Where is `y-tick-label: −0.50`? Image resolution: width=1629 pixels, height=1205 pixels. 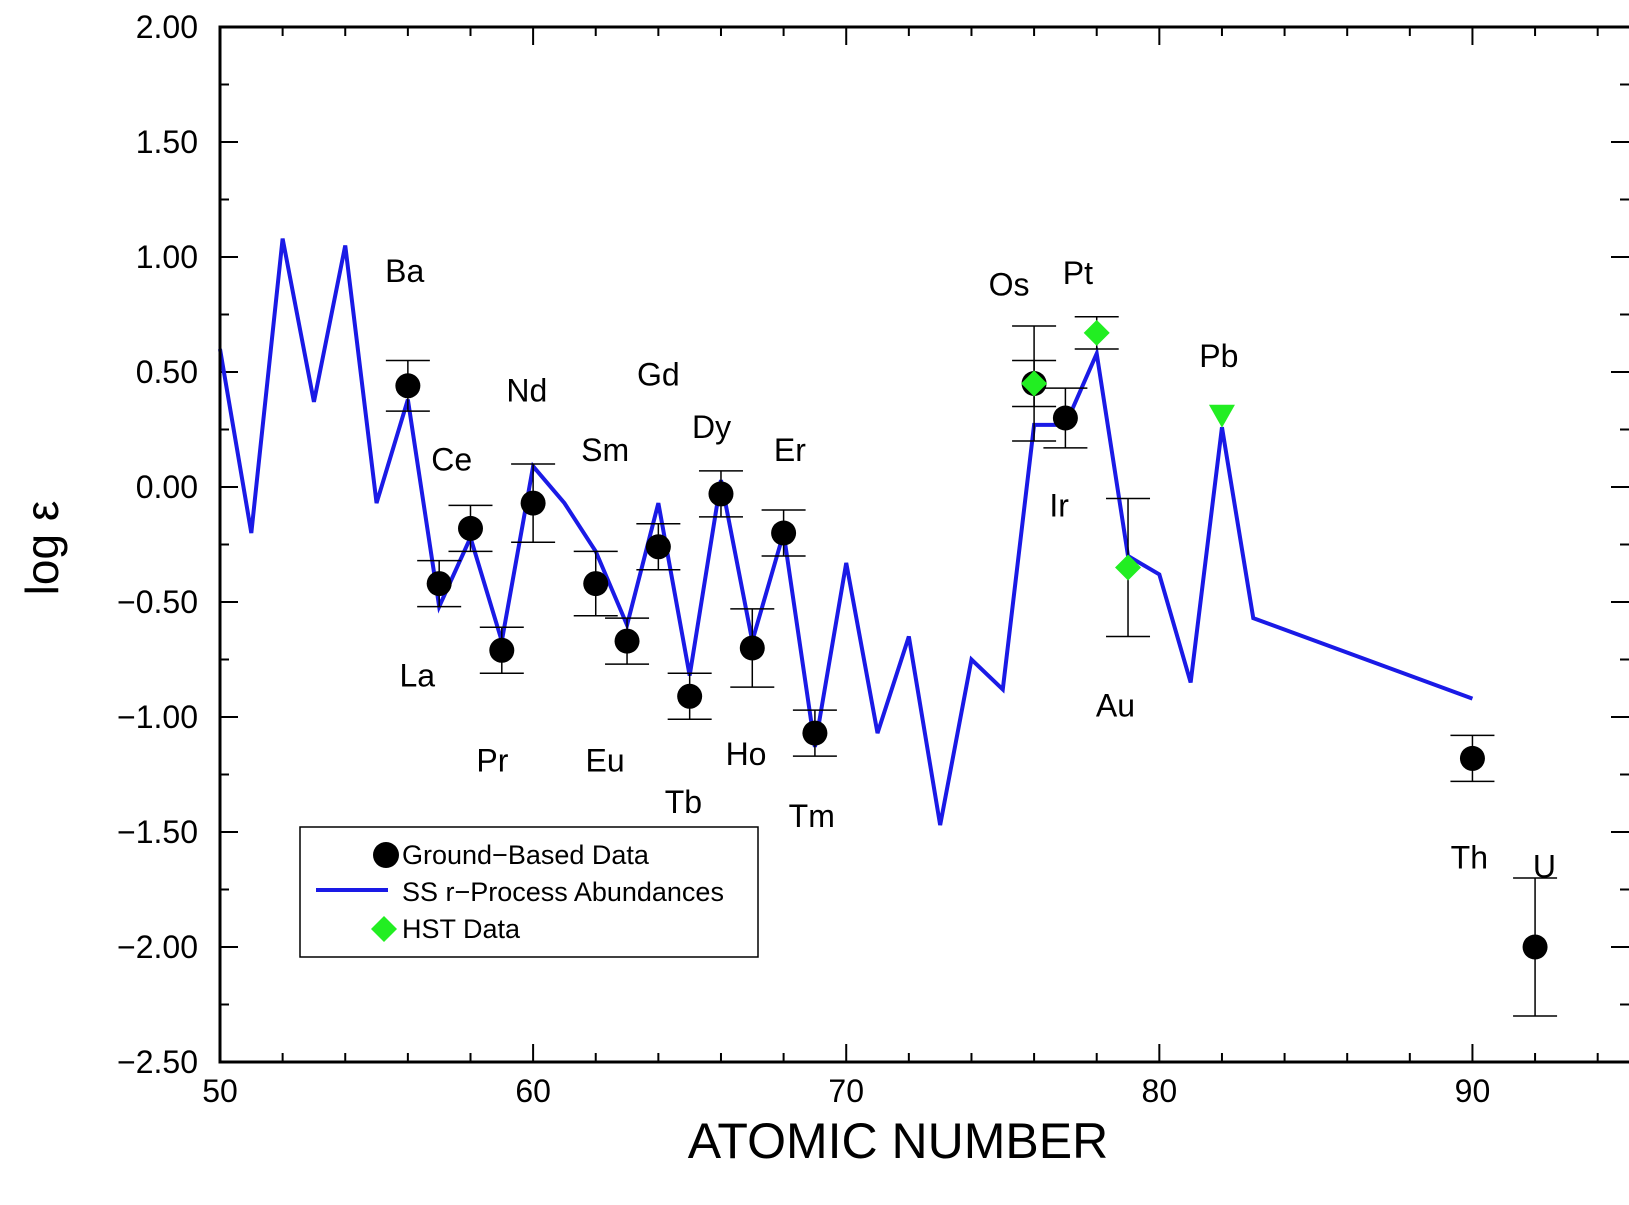
y-tick-label: −0.50 is located at coordinates (157, 602).